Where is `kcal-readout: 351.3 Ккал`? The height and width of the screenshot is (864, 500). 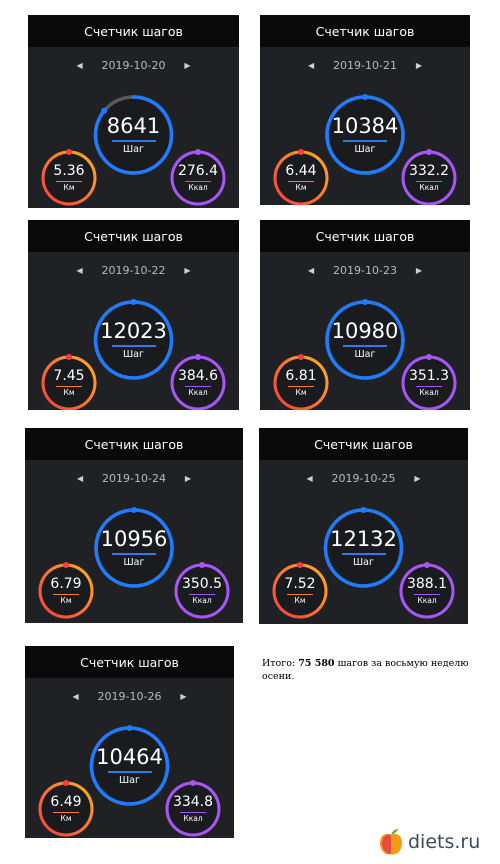
kcal-readout: 351.3 Ккал is located at coordinates (429, 383).